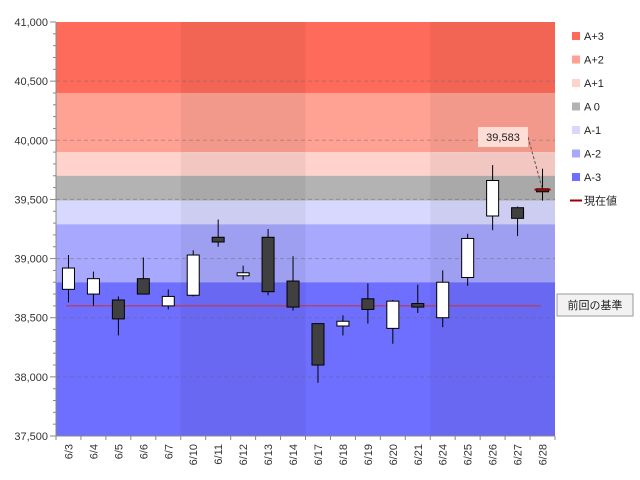 This screenshot has height=480, width=640. What do you see at coordinates (594, 37) in the screenshot?
I see `legend-label-0: A+3` at bounding box center [594, 37].